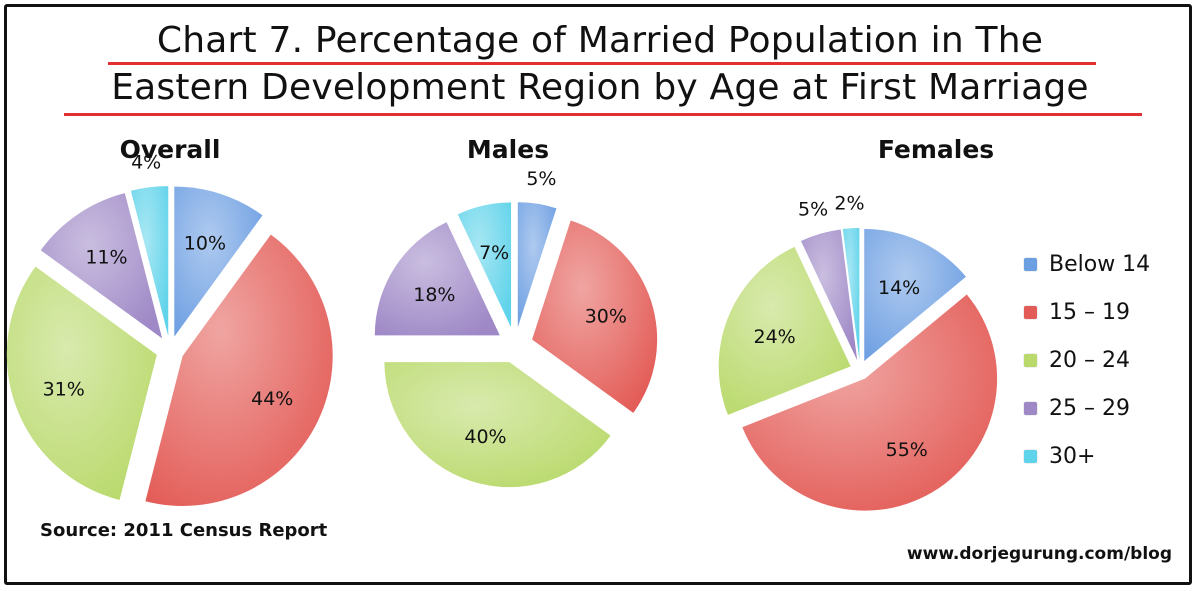  I want to click on pie-data-label: 24%, so click(774, 337).